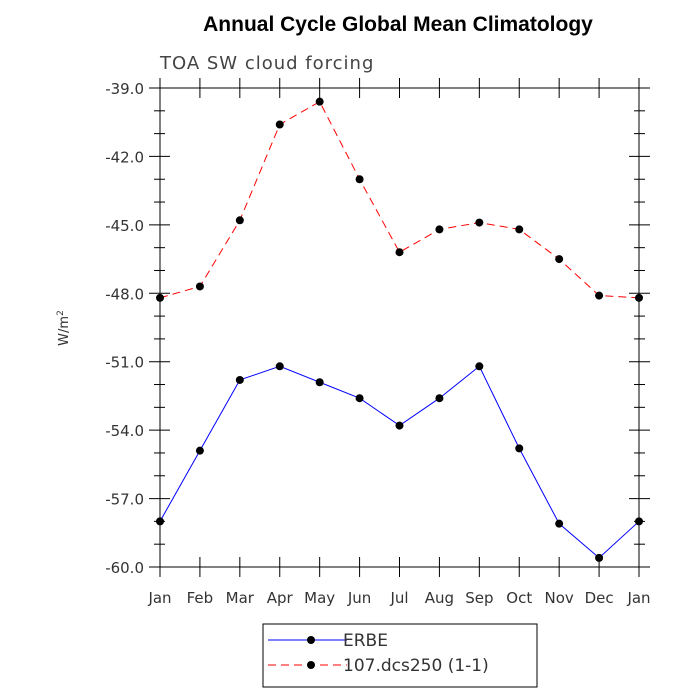 The height and width of the screenshot is (700, 700). What do you see at coordinates (124, 500) in the screenshot?
I see `y-tick-label: -57.0` at bounding box center [124, 500].